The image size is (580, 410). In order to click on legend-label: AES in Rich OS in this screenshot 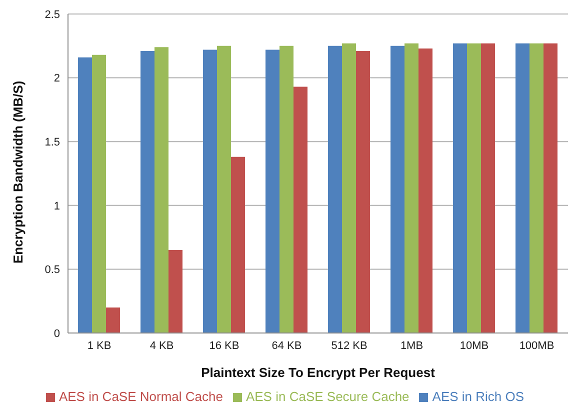, I will do `click(478, 396)`.